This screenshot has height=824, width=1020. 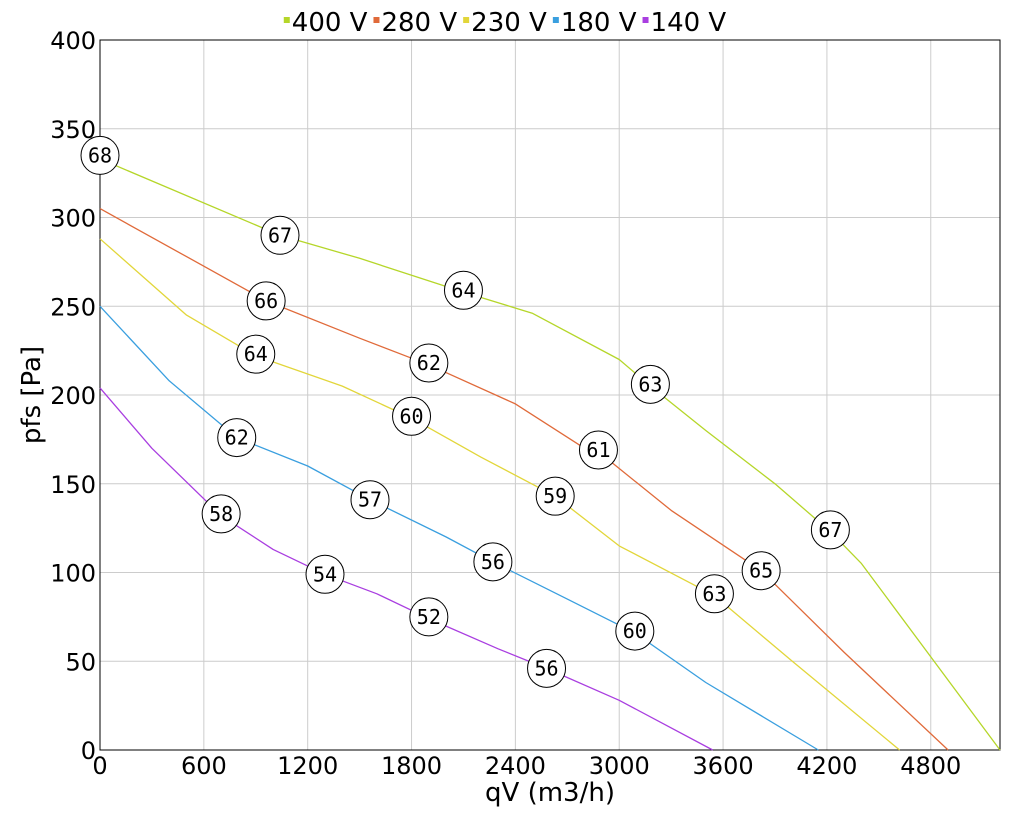 I want to click on point-label: 58, so click(x=221, y=514).